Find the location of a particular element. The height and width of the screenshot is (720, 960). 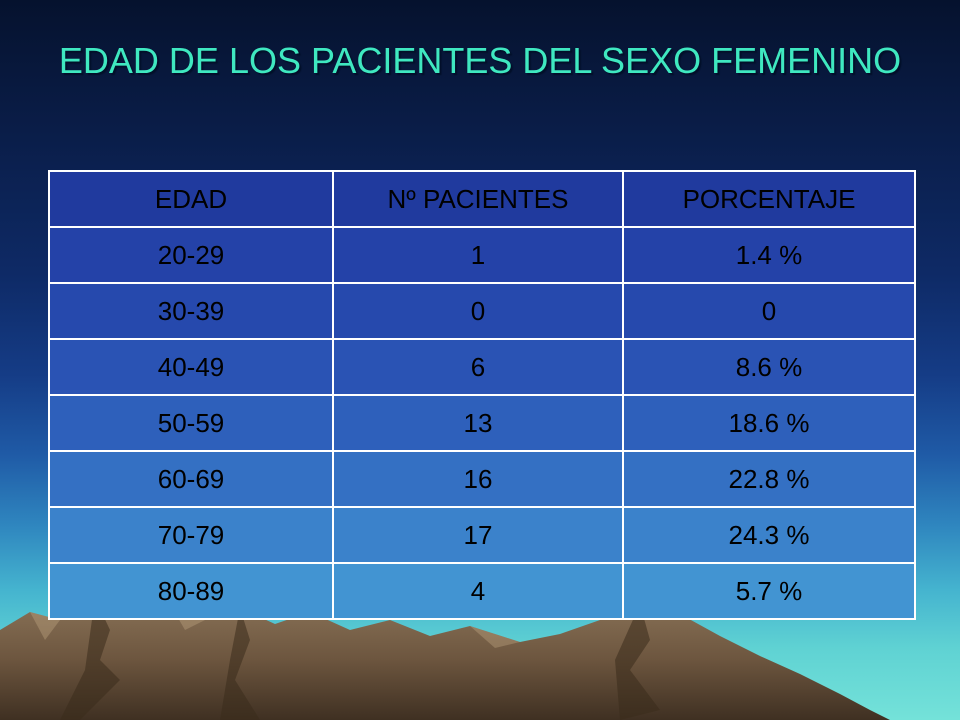

cell-porcentaje: 22.8 % is located at coordinates (769, 479).